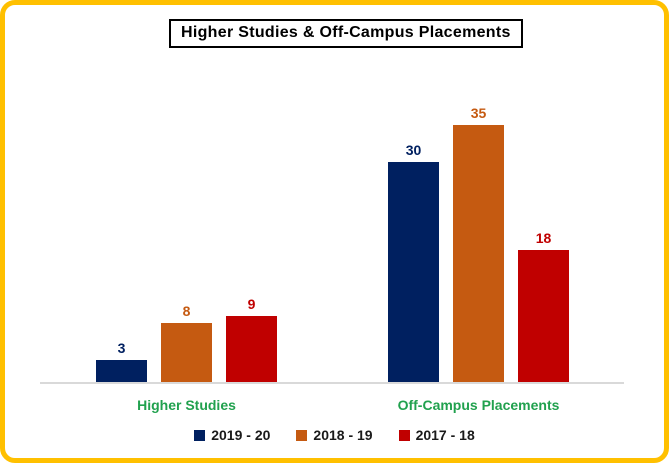 The height and width of the screenshot is (463, 669). What do you see at coordinates (346, 33) in the screenshot?
I see `chart-title: Higher Studies & Off-Campus Placements` at bounding box center [346, 33].